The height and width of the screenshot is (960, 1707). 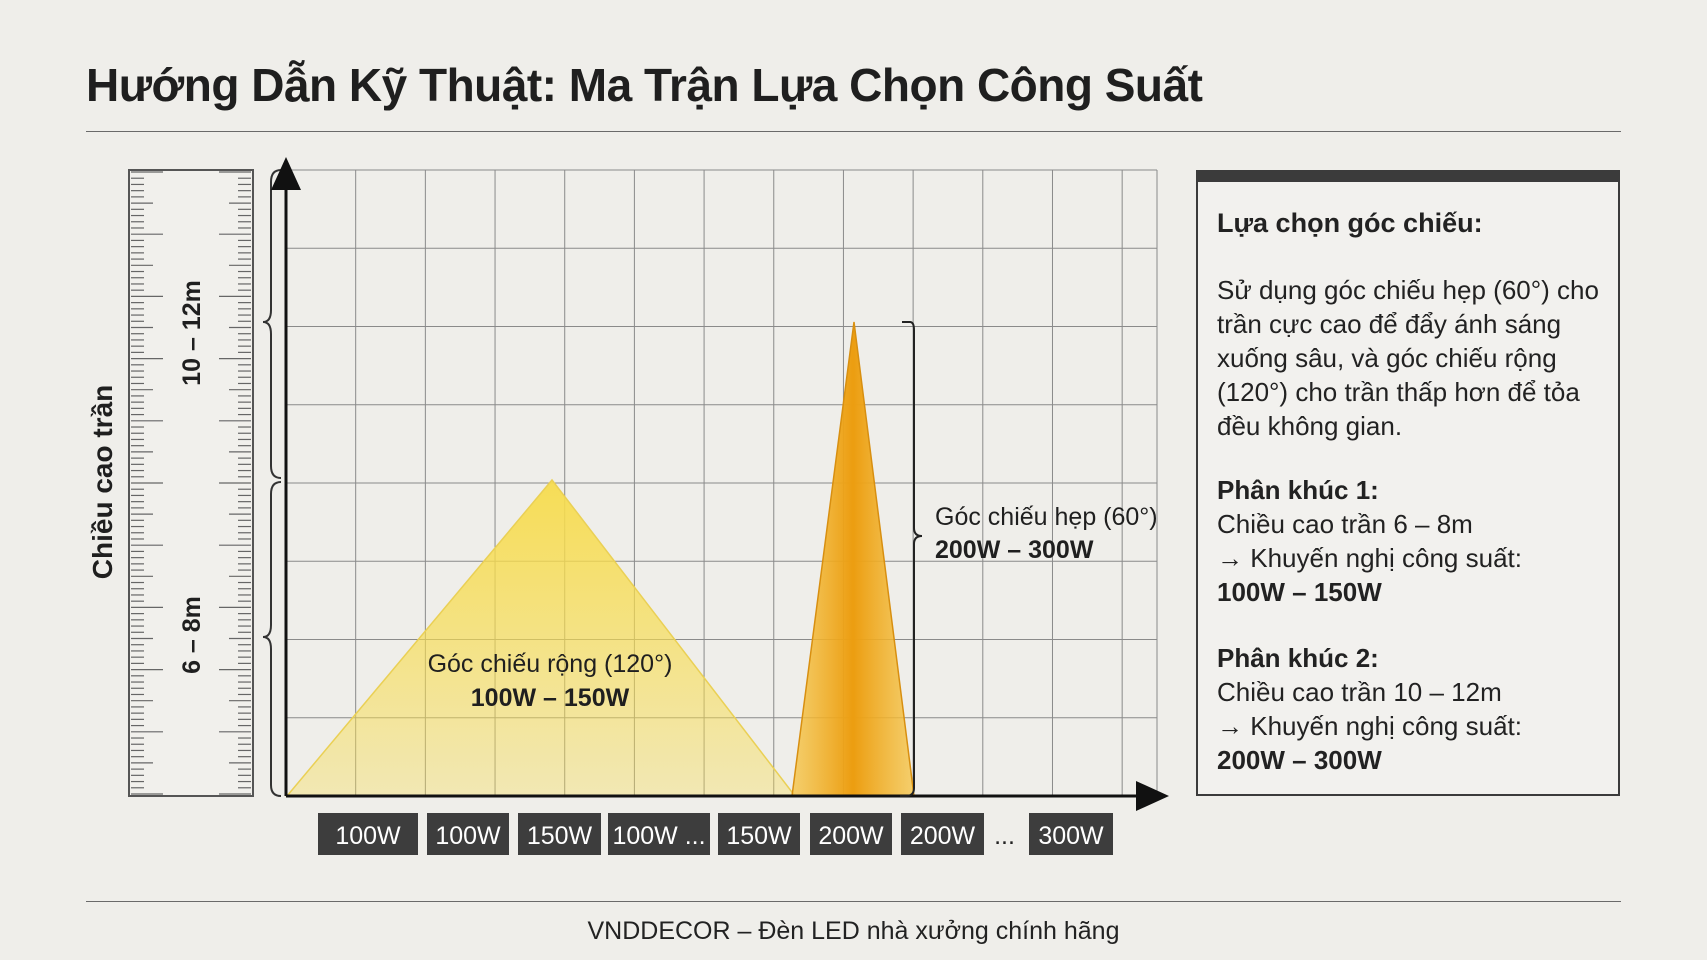 What do you see at coordinates (1359, 692) in the screenshot?
I see `segment-2-height: Chiều cao trần 10 – 12m` at bounding box center [1359, 692].